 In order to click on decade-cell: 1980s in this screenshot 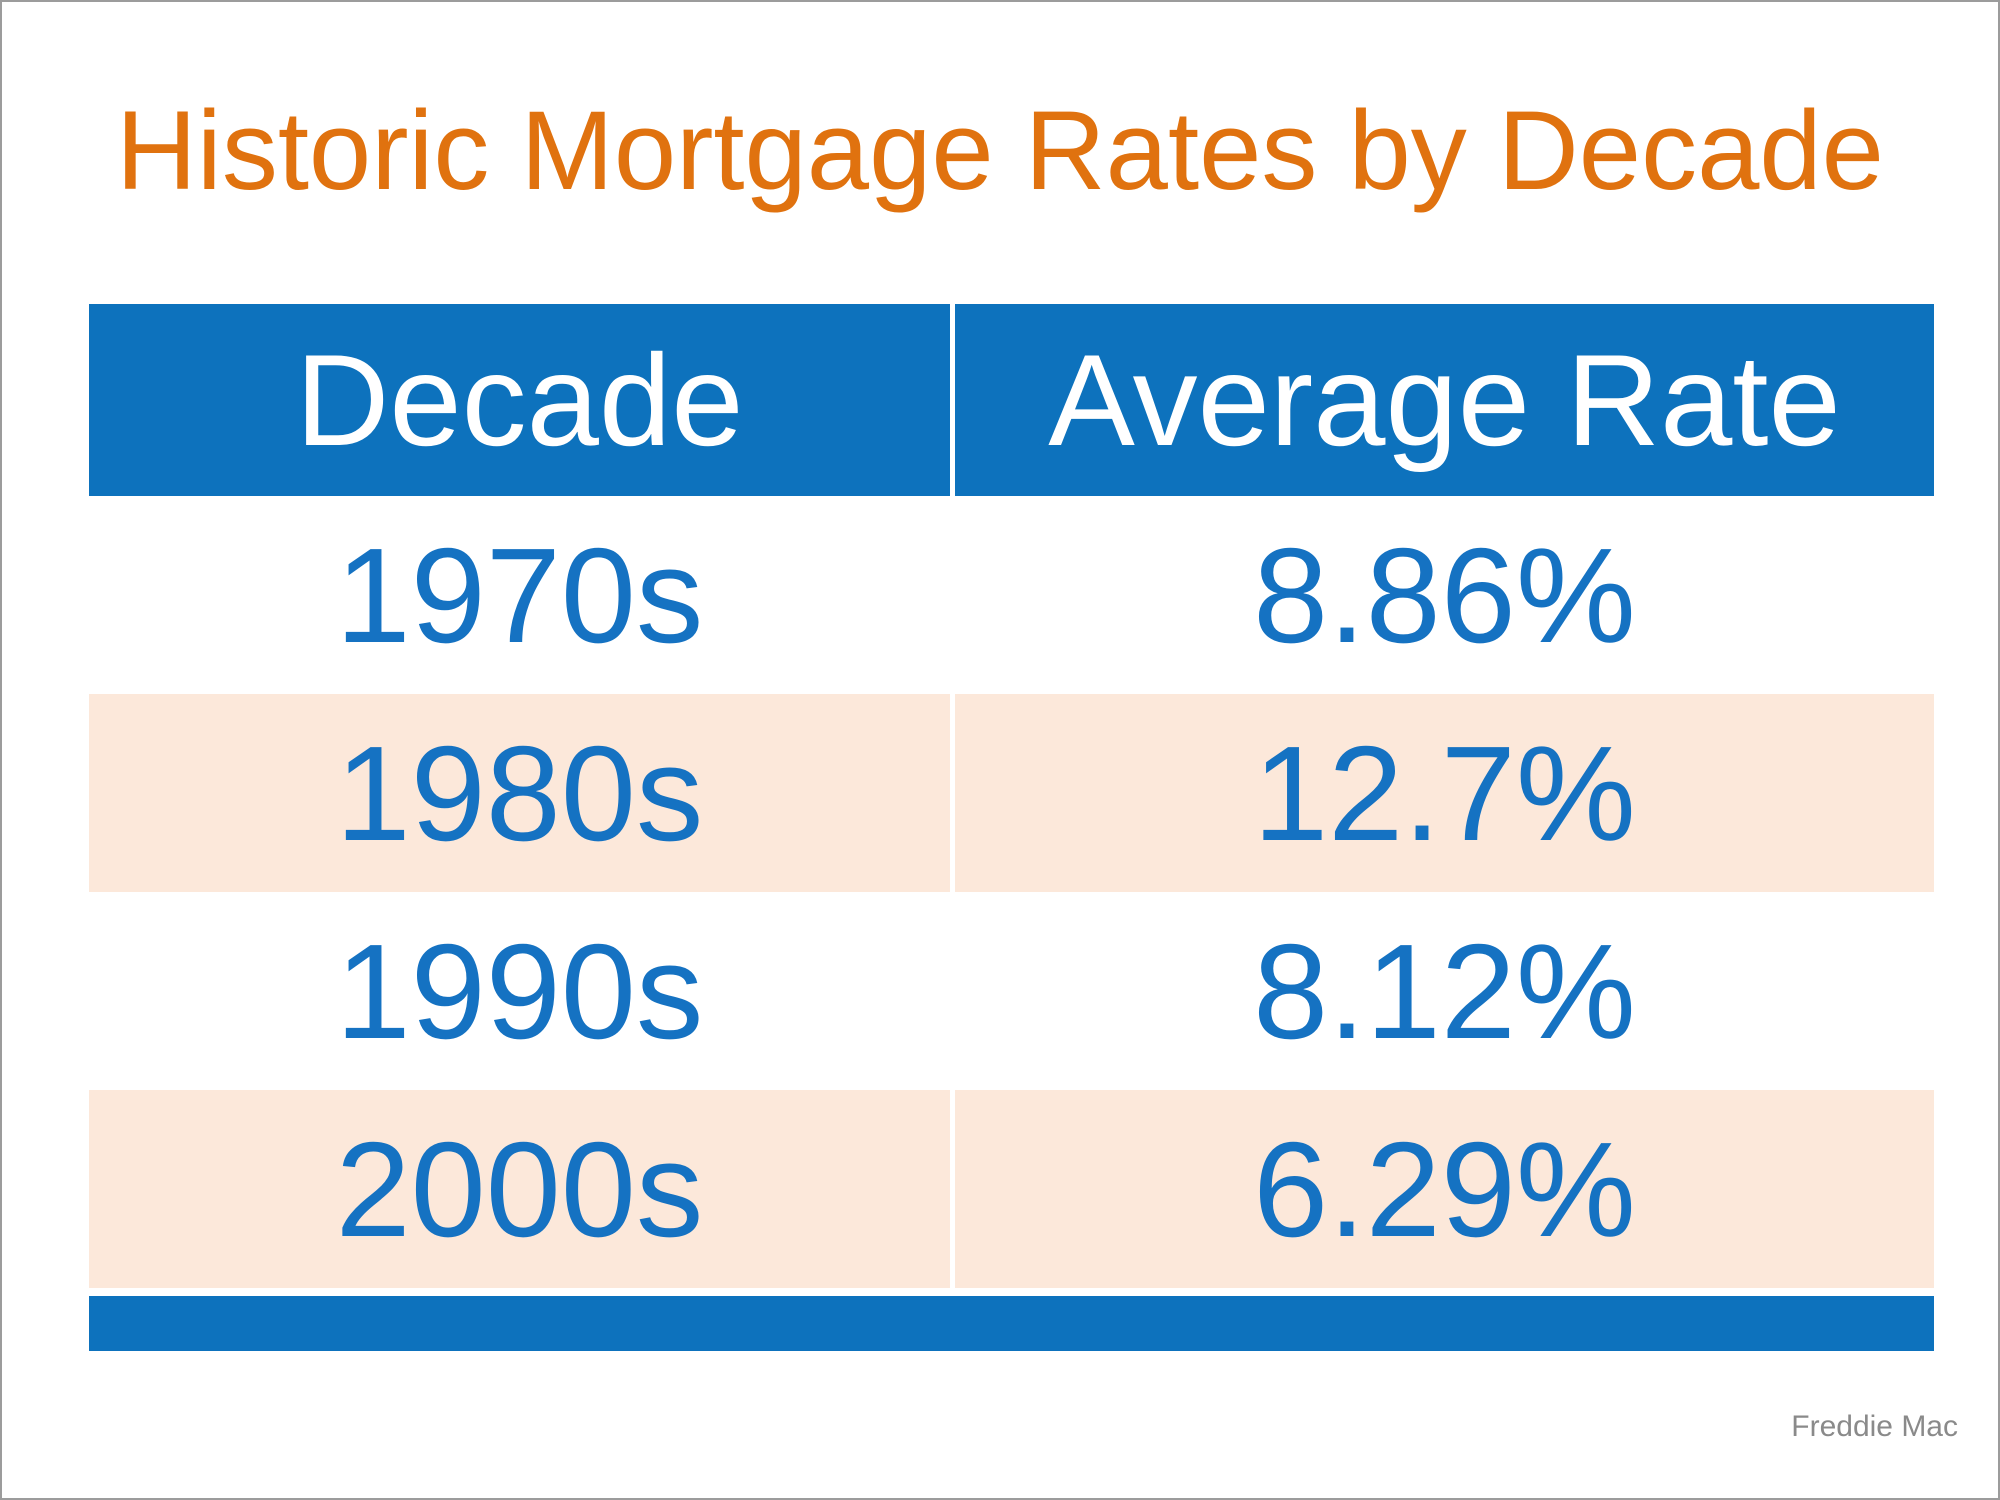, I will do `click(519, 793)`.